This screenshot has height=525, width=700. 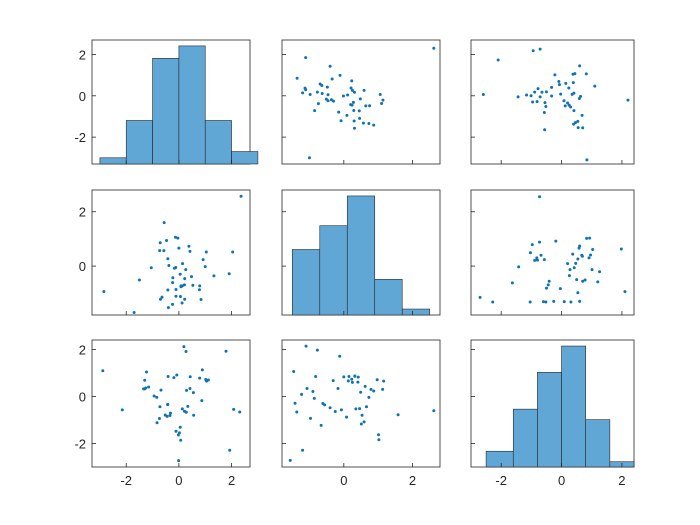 I want to click on panel-r1-c0, so click(x=171, y=252).